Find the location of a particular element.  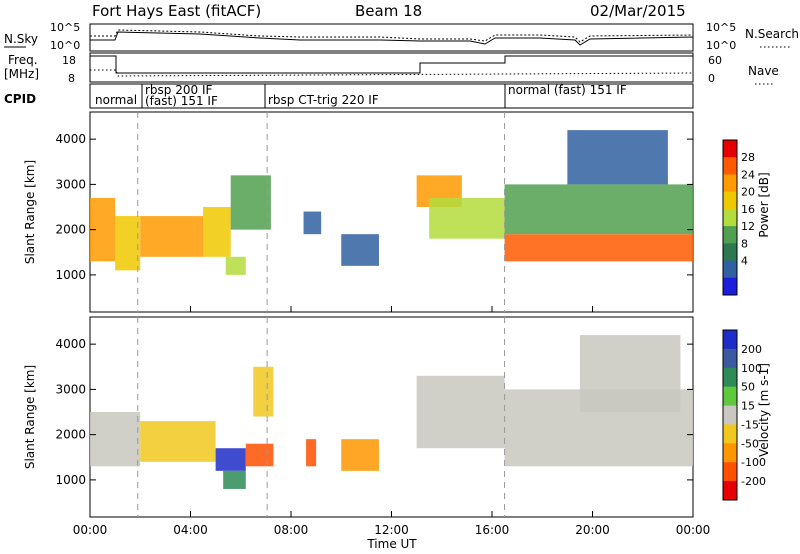

power-cbar-frame is located at coordinates (730, 217).